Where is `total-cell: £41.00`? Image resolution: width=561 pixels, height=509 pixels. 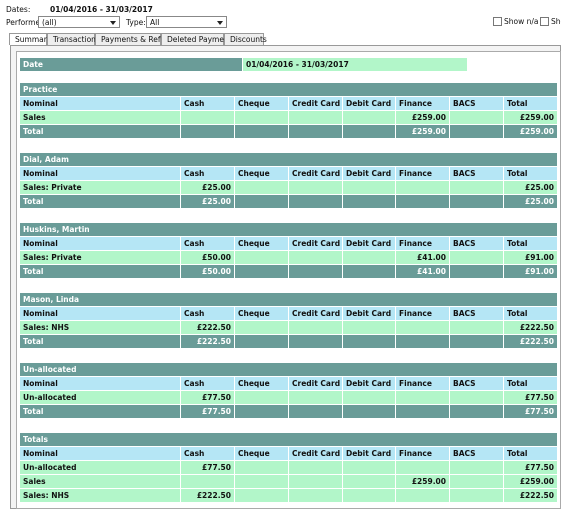
total-cell: £41.00 is located at coordinates (423, 272).